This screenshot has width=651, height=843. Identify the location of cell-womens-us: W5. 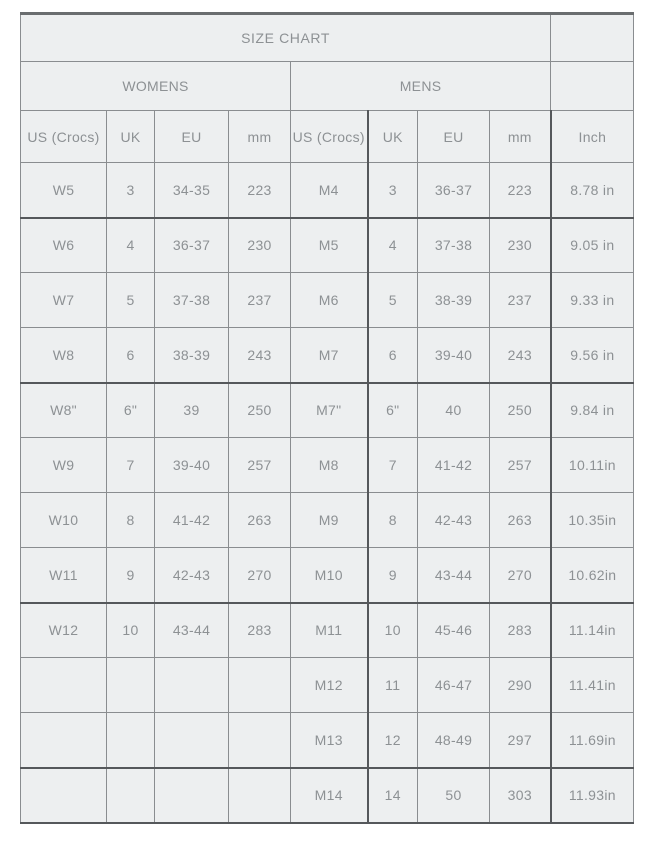
(63, 190).